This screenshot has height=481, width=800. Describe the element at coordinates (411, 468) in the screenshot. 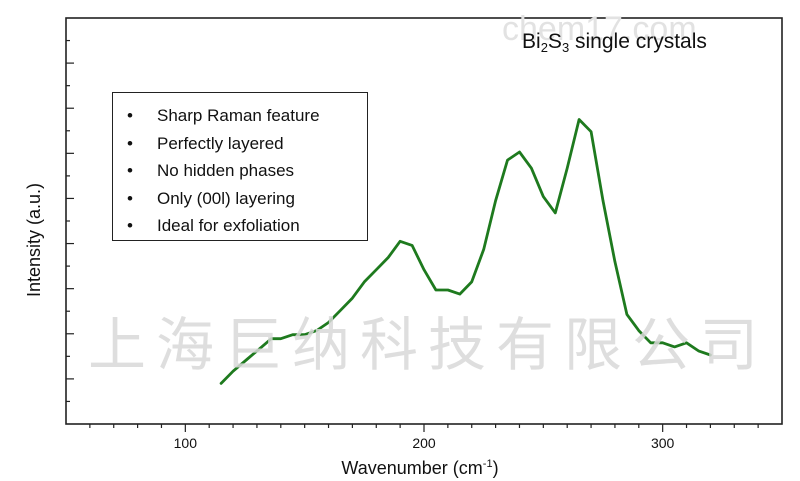

I see `x-axis-label-main: Wavenumber (cm` at that location.